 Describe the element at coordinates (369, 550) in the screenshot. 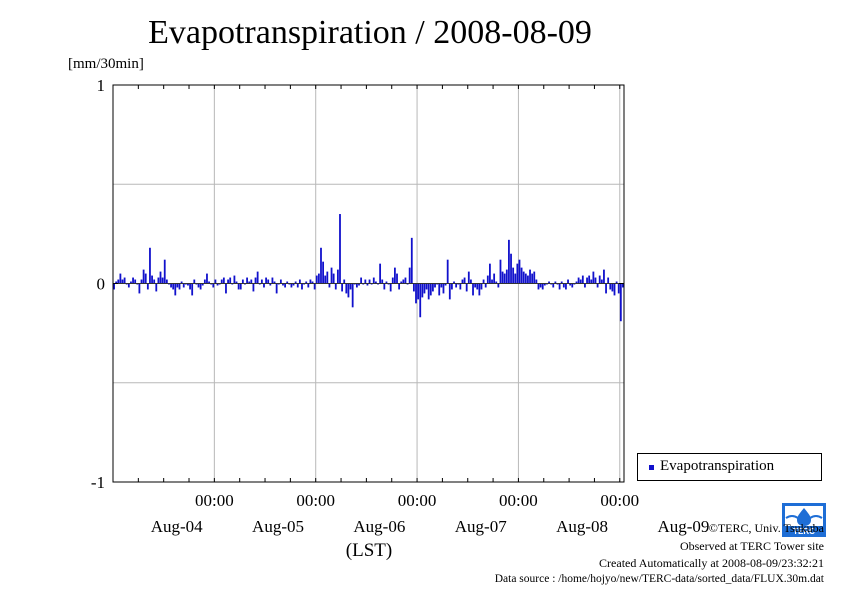

I see `x-axis-label: (LST)` at that location.